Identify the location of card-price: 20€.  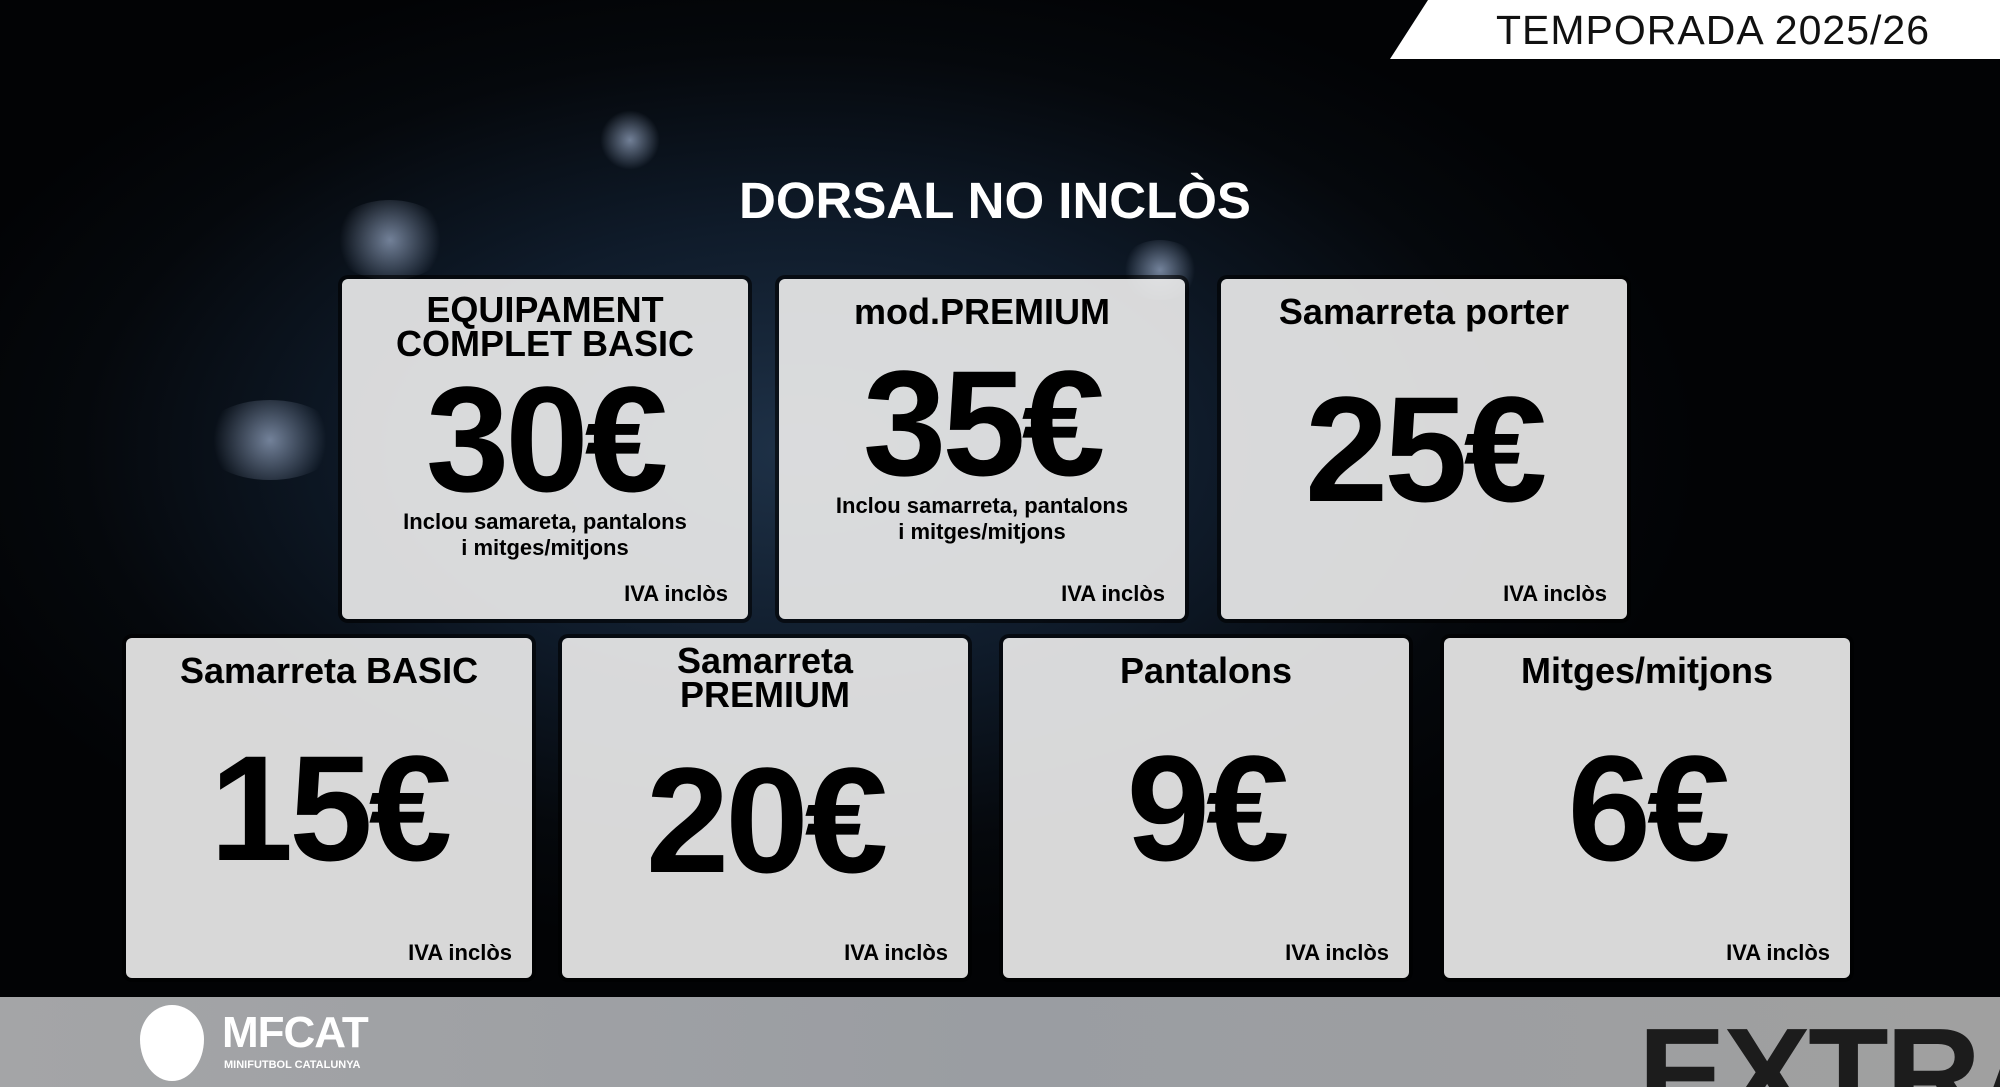
(766, 820).